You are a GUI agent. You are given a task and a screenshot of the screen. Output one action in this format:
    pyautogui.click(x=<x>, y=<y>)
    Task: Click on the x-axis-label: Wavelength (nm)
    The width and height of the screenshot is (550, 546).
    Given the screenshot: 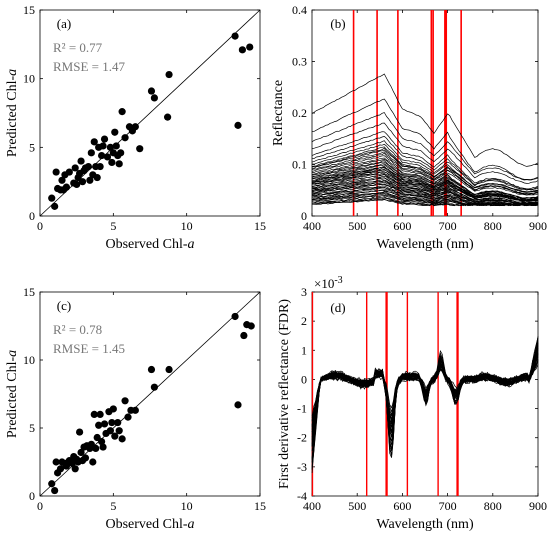 What is the action you would take?
    pyautogui.click(x=425, y=244)
    